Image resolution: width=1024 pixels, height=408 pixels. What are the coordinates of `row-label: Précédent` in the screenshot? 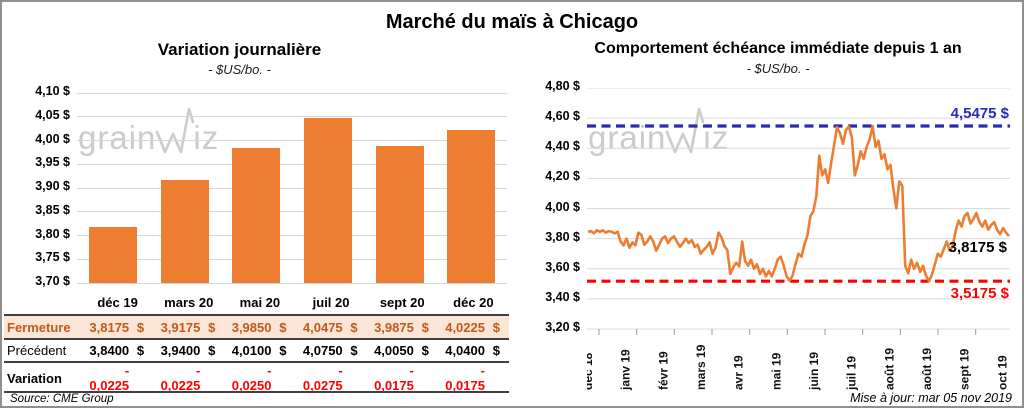 It's located at (37, 350).